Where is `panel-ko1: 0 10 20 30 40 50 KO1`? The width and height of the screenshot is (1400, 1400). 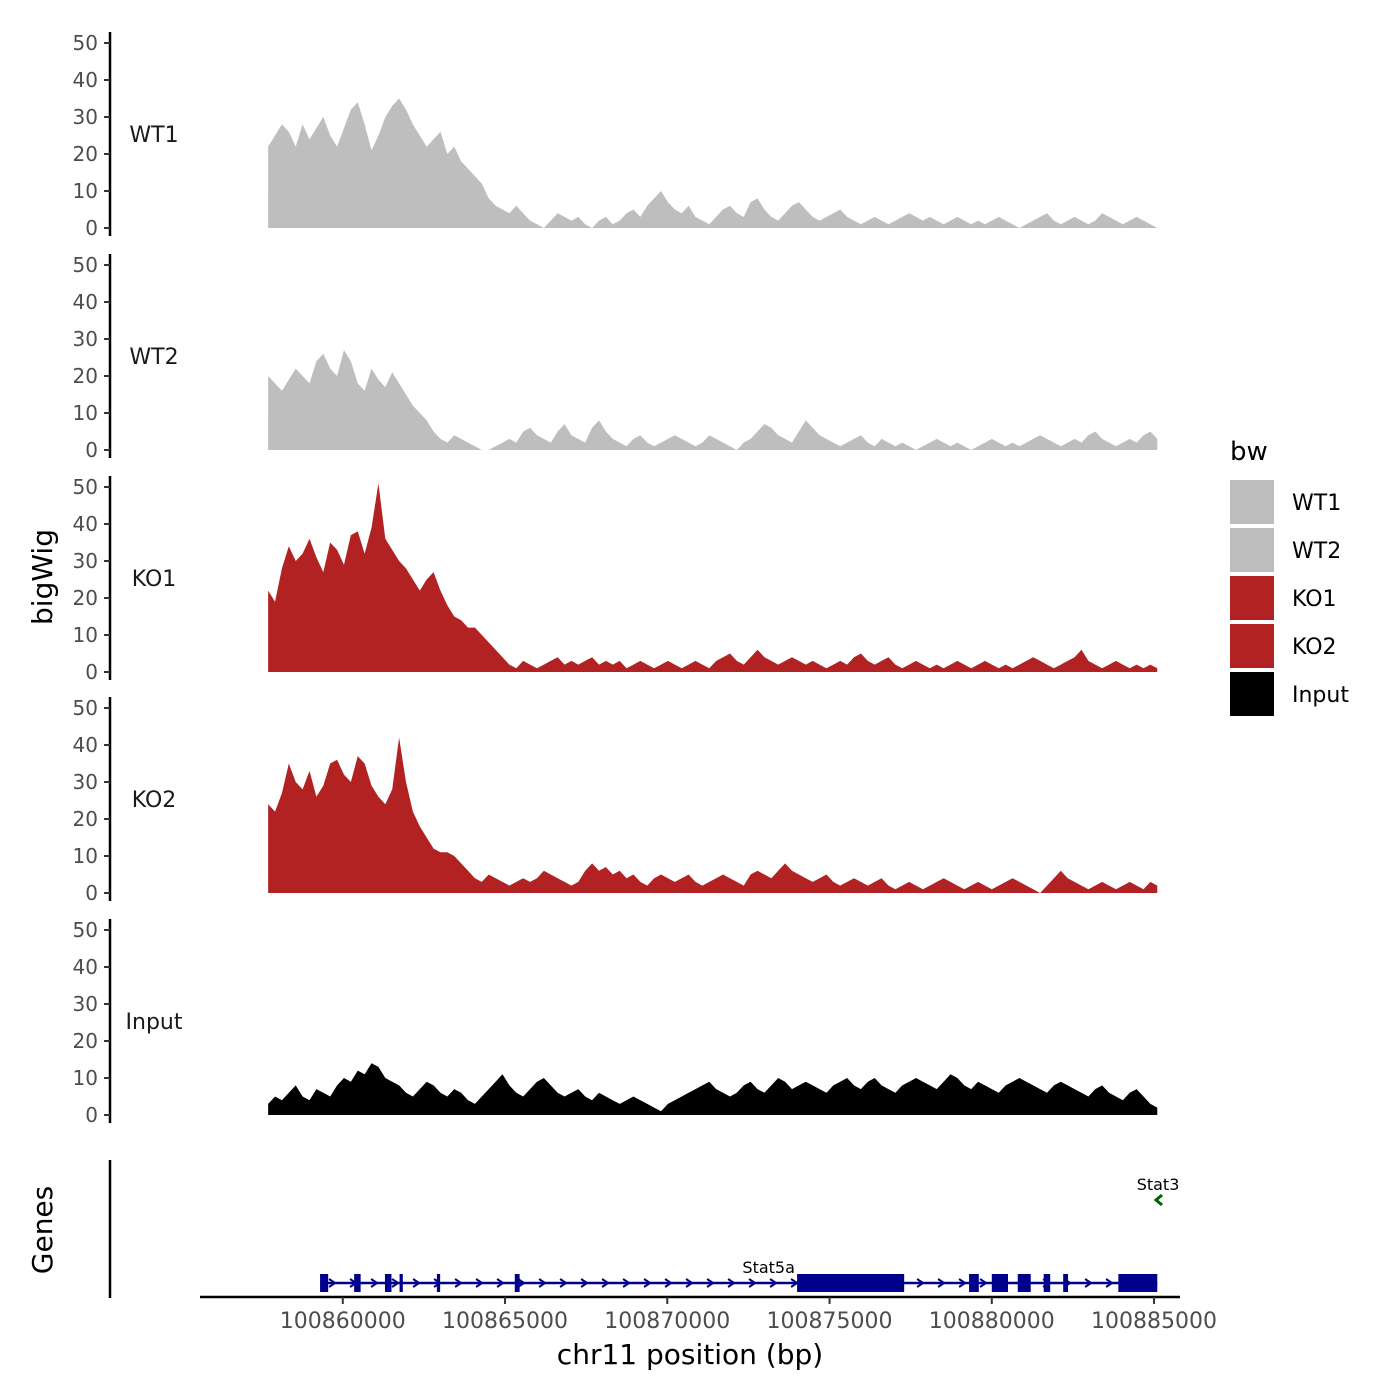 panel-ko1: 0 10 20 30 40 50 KO1 is located at coordinates (615, 579).